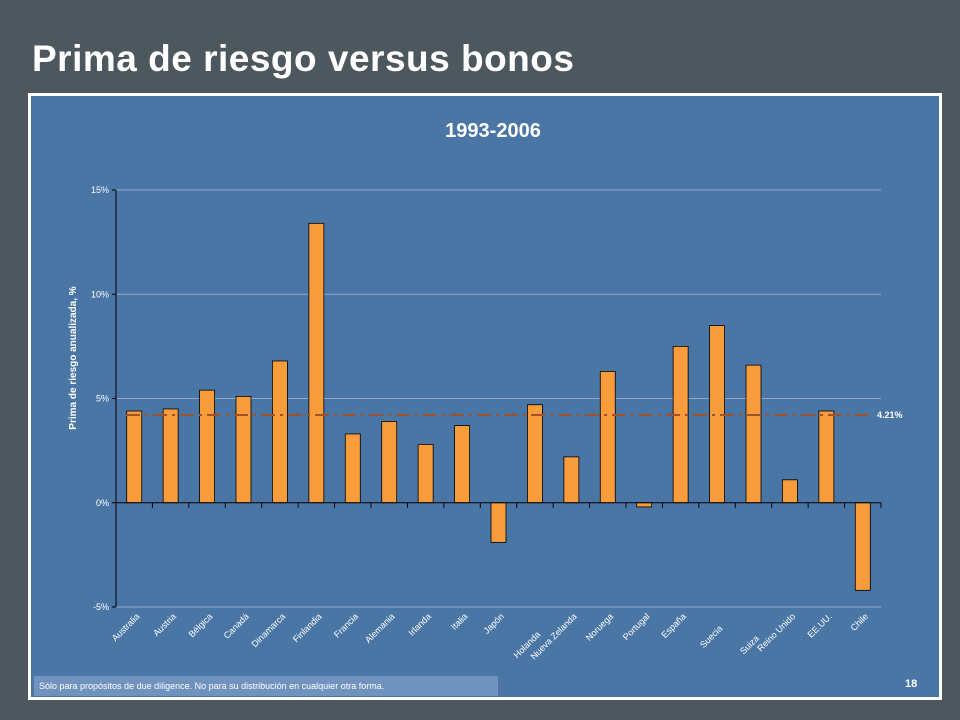 Image resolution: width=960 pixels, height=720 pixels. Describe the element at coordinates (73, 357) in the screenshot. I see `y-axis-label: Prima de riesgo anualizada, %` at that location.